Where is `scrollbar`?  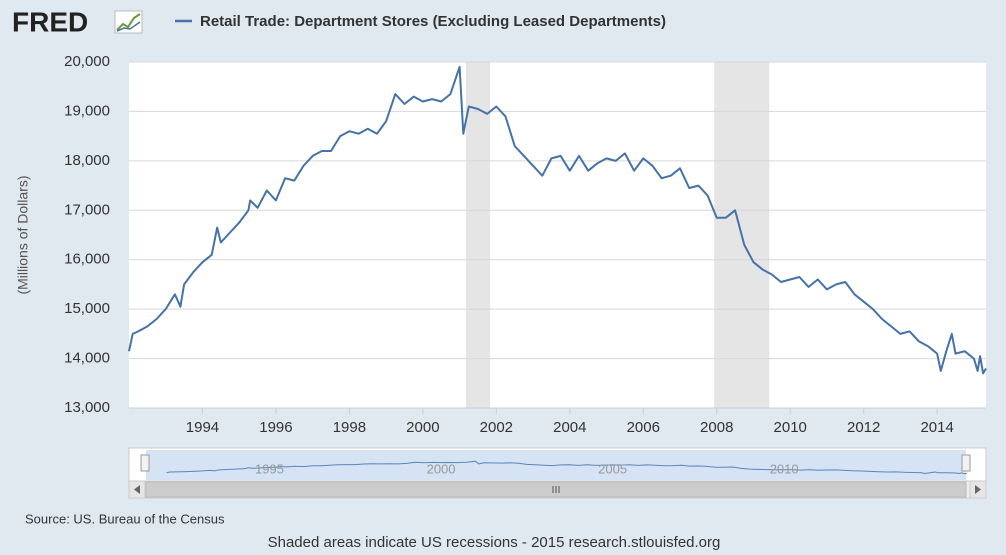 scrollbar is located at coordinates (557, 489).